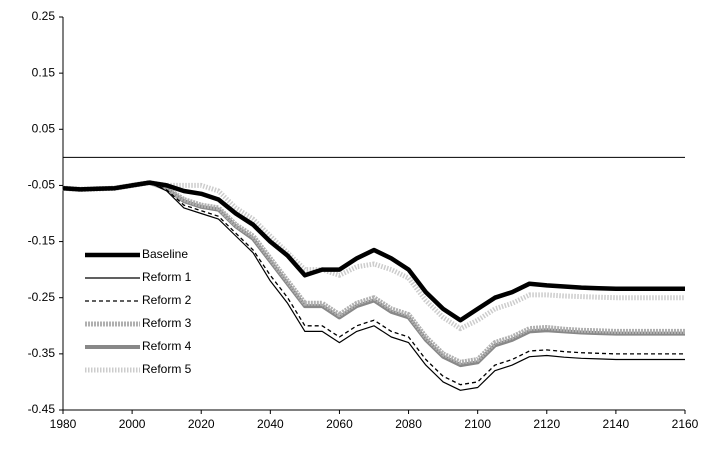 This screenshot has height=454, width=702. What do you see at coordinates (165, 254) in the screenshot?
I see `legend-label: Baseline` at bounding box center [165, 254].